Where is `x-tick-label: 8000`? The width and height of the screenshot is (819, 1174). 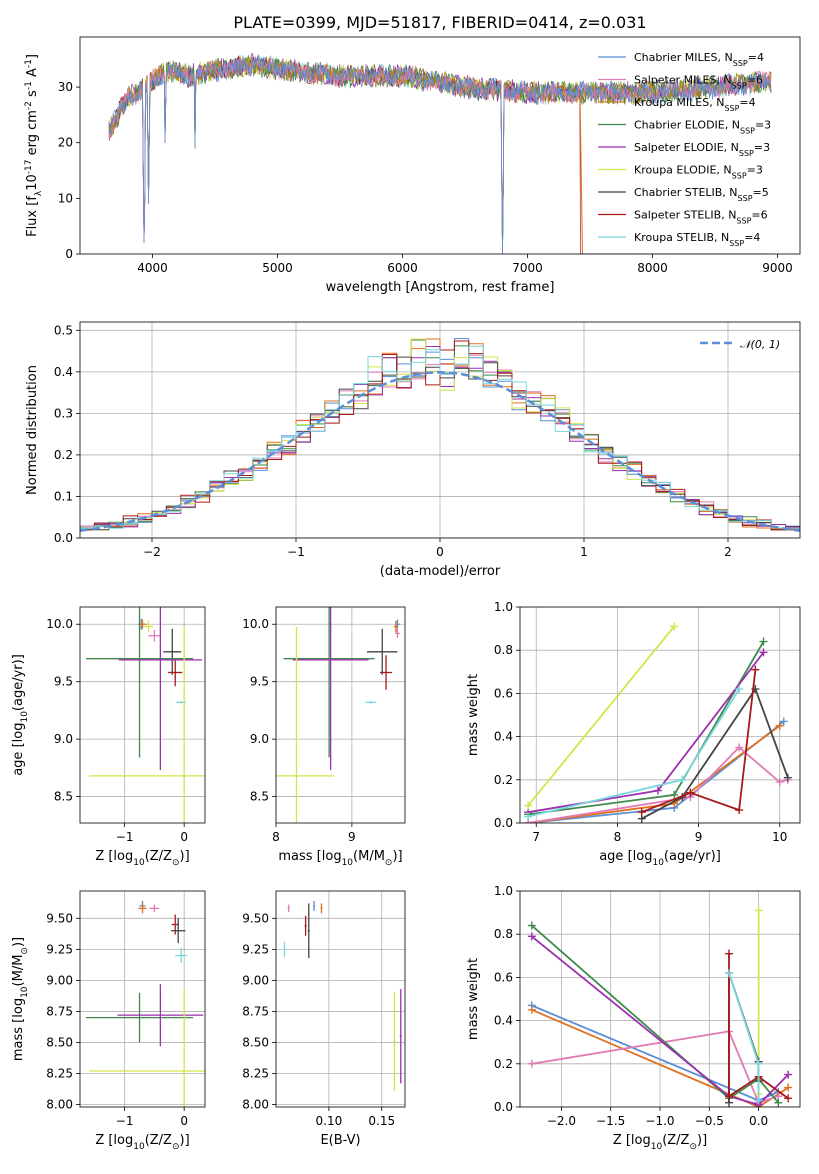
x-tick-label: 8000 is located at coordinates (652, 268).